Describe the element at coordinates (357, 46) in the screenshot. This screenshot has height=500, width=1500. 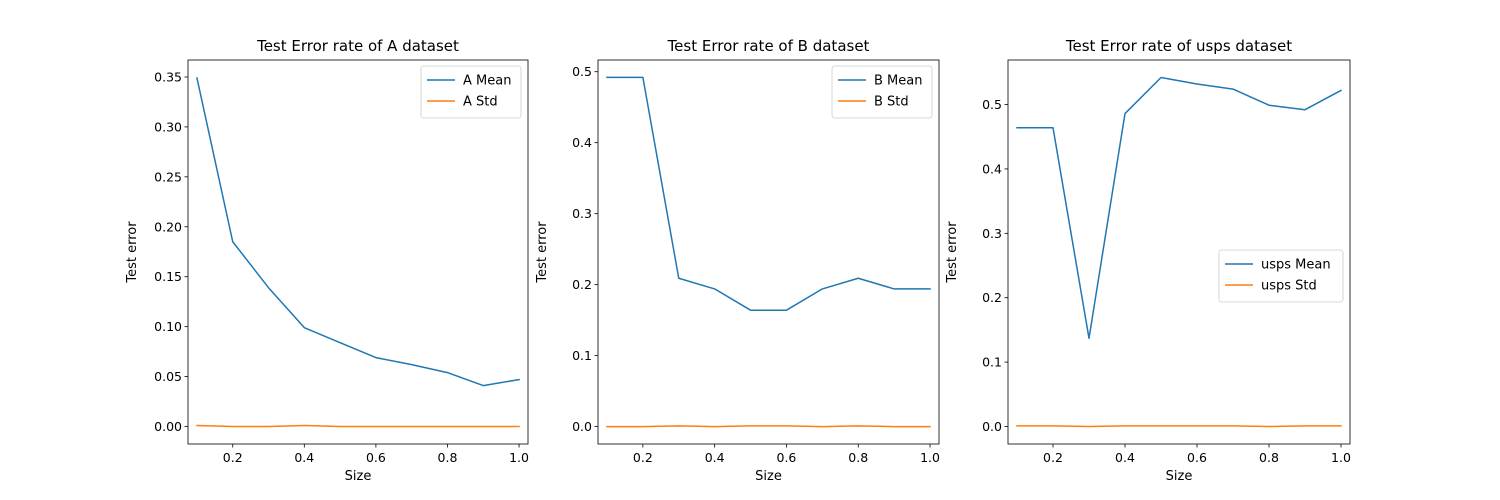
I see `chart-title: Test Error rate of A dataset` at that location.